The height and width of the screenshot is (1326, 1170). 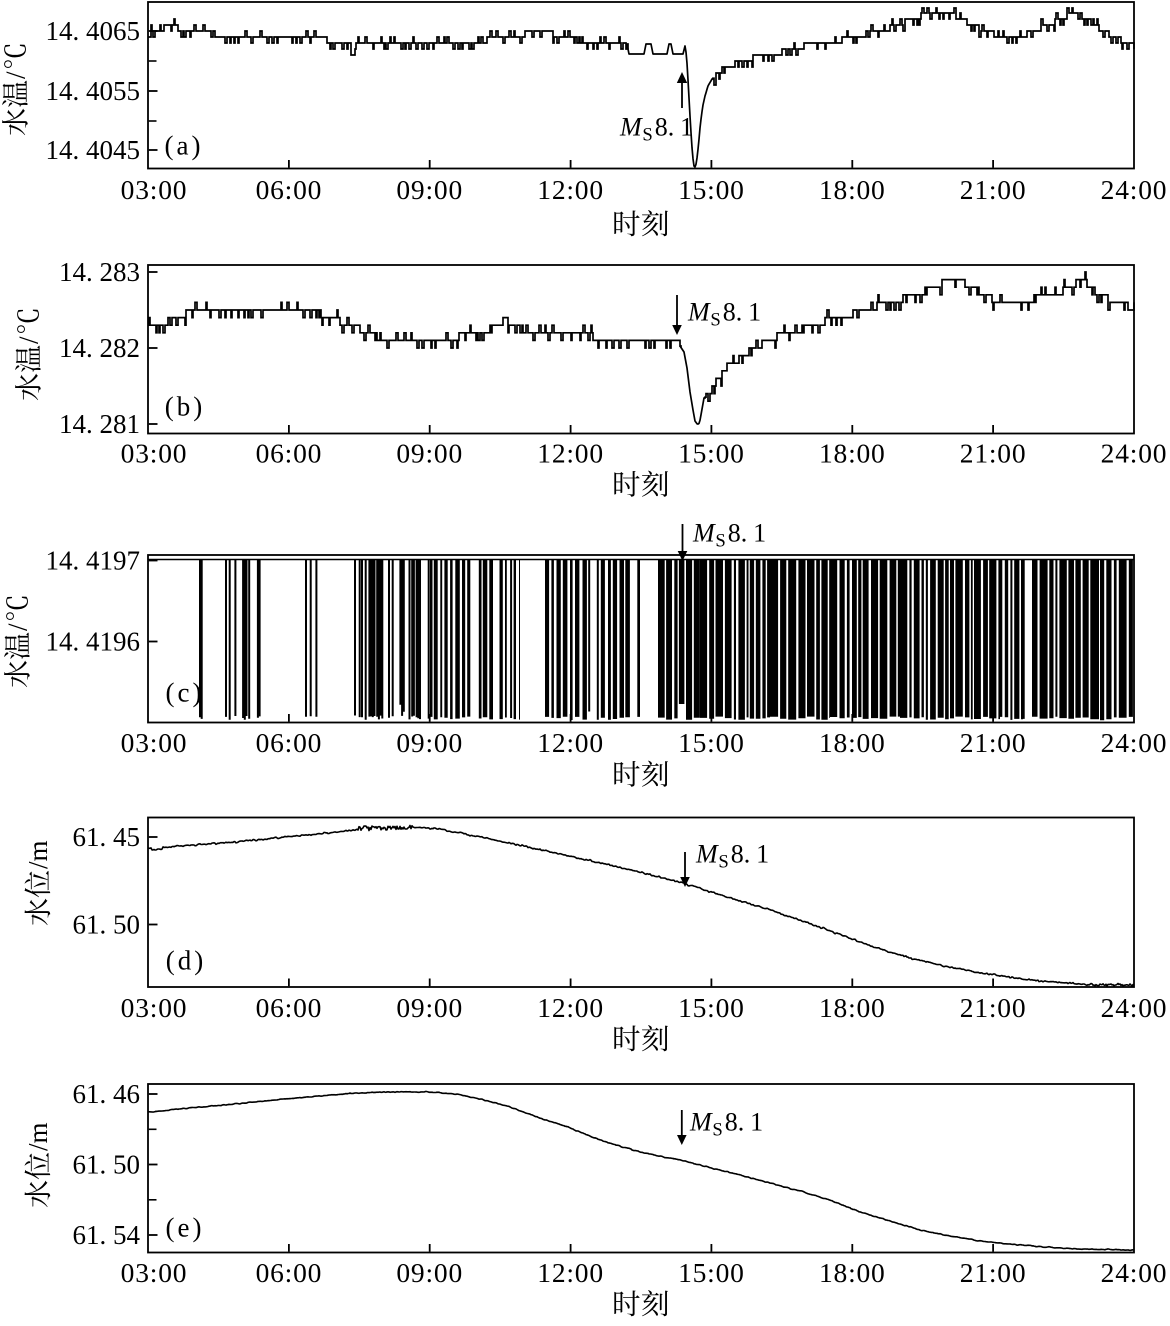 What do you see at coordinates (93, 150) in the screenshot?
I see `svg-text: 14. 4045` at bounding box center [93, 150].